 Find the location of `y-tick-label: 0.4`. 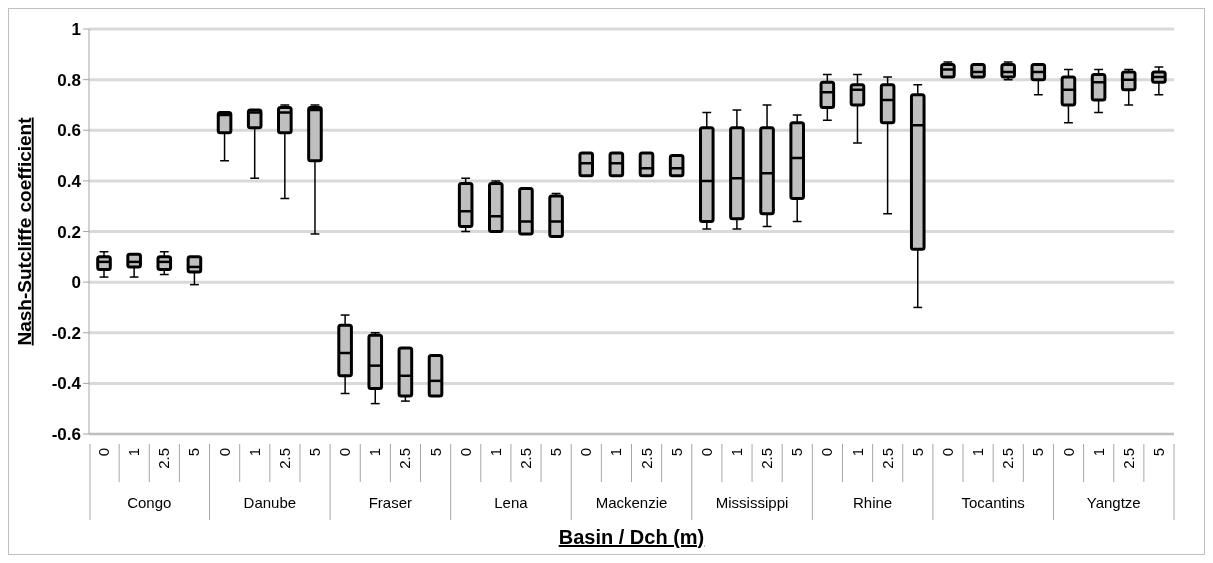

y-tick-label: 0.4 is located at coordinates (69, 181).